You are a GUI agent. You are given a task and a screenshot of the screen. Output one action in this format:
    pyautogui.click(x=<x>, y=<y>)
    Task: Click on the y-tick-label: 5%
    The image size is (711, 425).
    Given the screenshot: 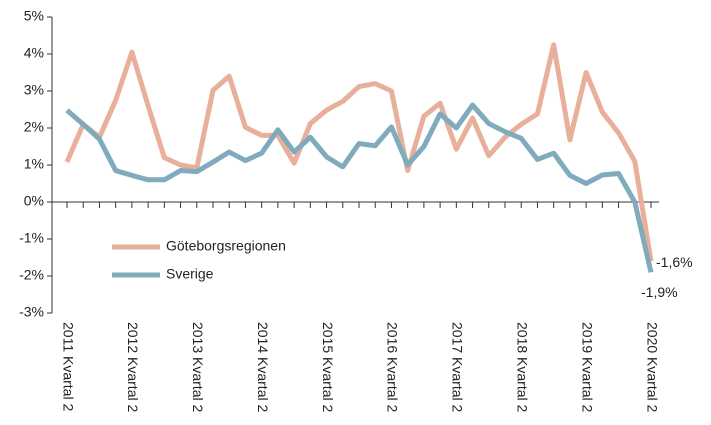 What is the action you would take?
    pyautogui.click(x=34, y=16)
    